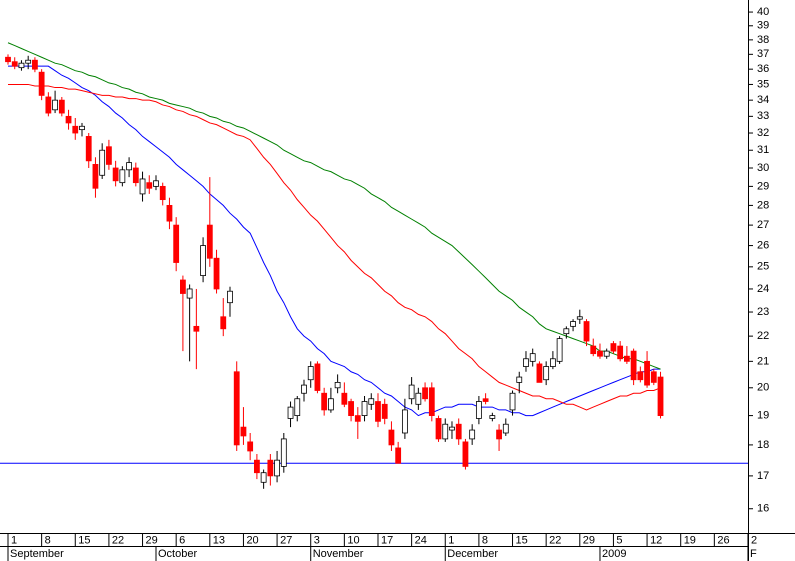 Image resolution: width=795 pixels, height=561 pixels. I want to click on y-tick-label: 40, so click(763, 12).